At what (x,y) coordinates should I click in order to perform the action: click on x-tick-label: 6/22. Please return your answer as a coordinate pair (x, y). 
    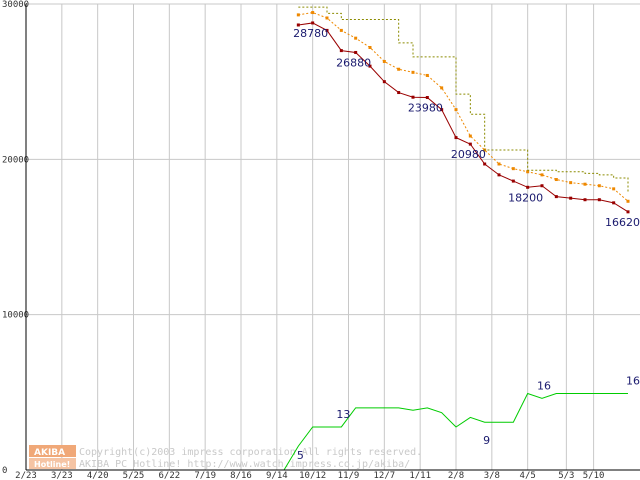
    Looking at the image, I should click on (169, 475).